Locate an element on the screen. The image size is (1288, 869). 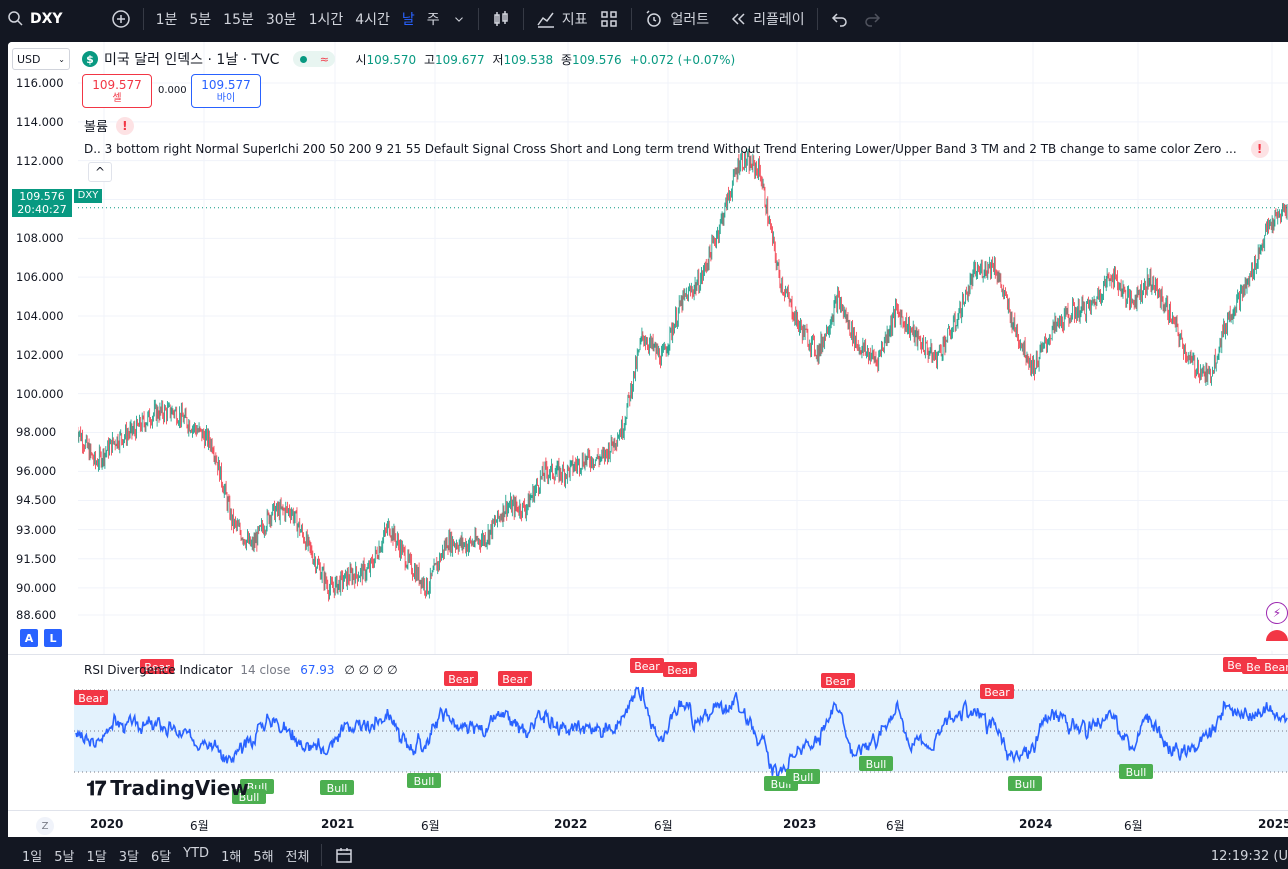
interval-6: 날 is located at coordinates (408, 20).